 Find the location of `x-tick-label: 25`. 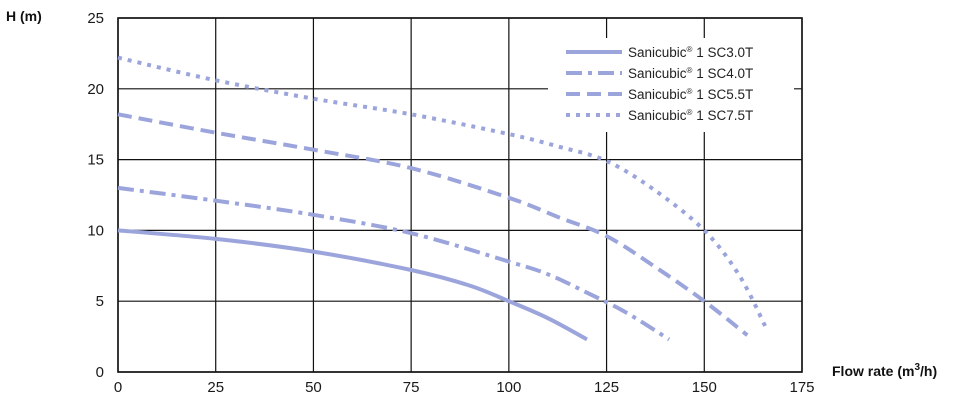

x-tick-label: 25 is located at coordinates (215, 387).